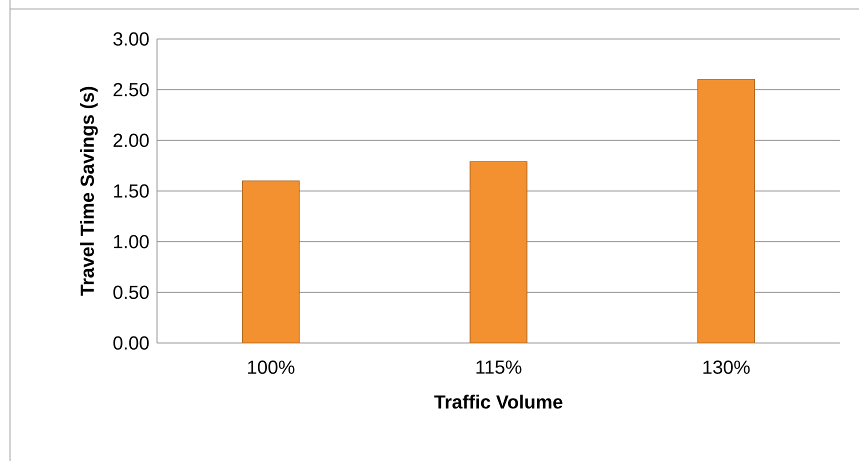 The width and height of the screenshot is (859, 461). I want to click on y-tick-label: 2.00, so click(131, 141).